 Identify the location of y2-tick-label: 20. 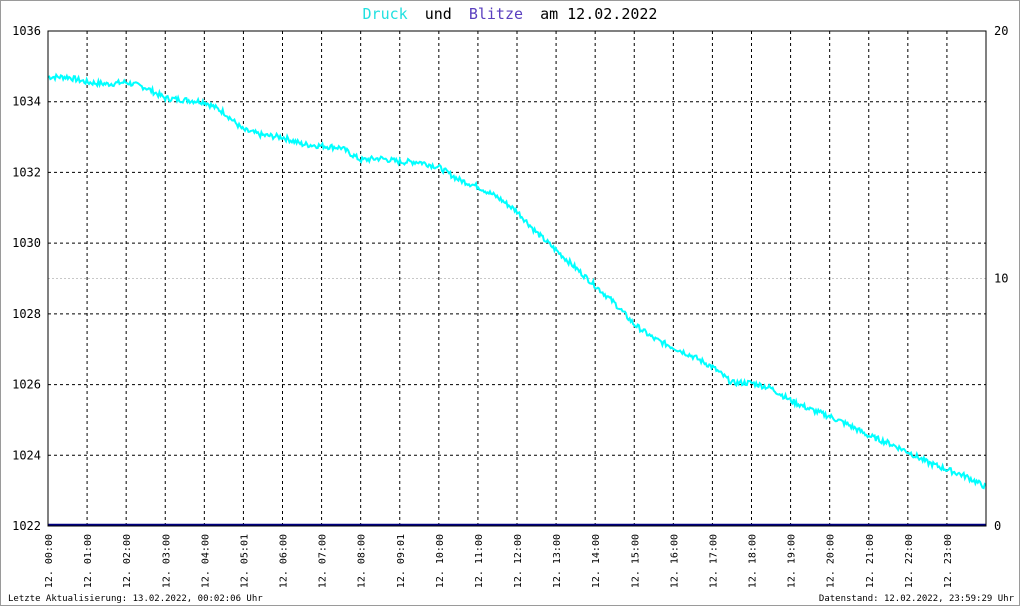
(1001, 31).